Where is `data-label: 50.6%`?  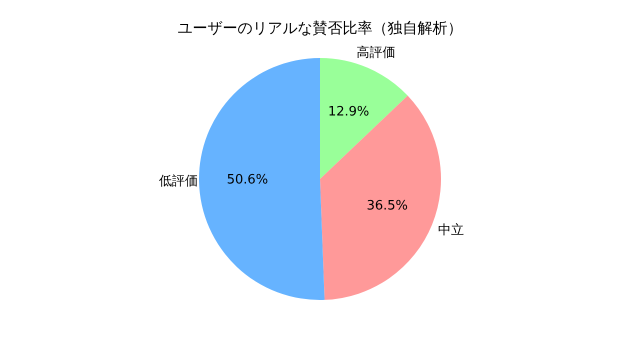 data-label: 50.6% is located at coordinates (247, 180).